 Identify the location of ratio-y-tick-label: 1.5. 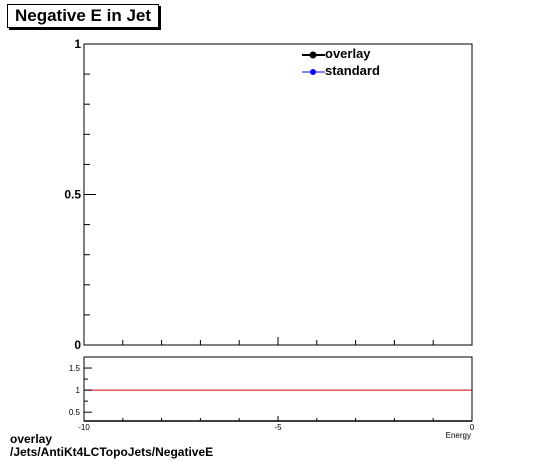
(75, 368).